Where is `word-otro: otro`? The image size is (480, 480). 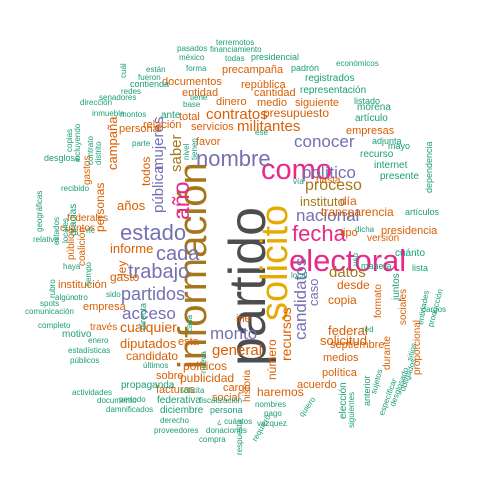 word-otro: otro is located at coordinates (81, 297).